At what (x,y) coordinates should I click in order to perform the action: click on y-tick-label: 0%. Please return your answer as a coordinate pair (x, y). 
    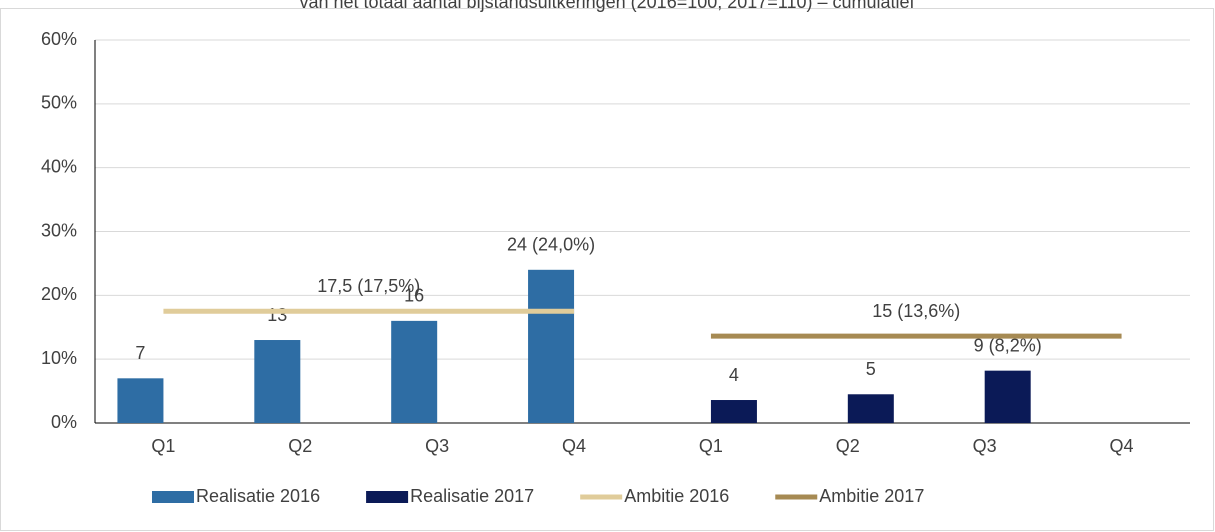
    Looking at the image, I should click on (64, 422).